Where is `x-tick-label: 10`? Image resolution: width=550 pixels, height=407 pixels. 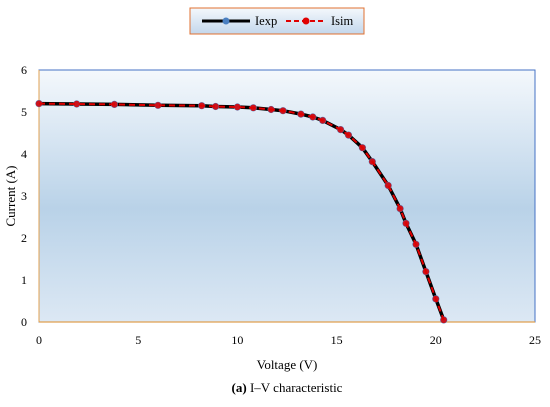 x-tick-label: 10 is located at coordinates (237, 340).